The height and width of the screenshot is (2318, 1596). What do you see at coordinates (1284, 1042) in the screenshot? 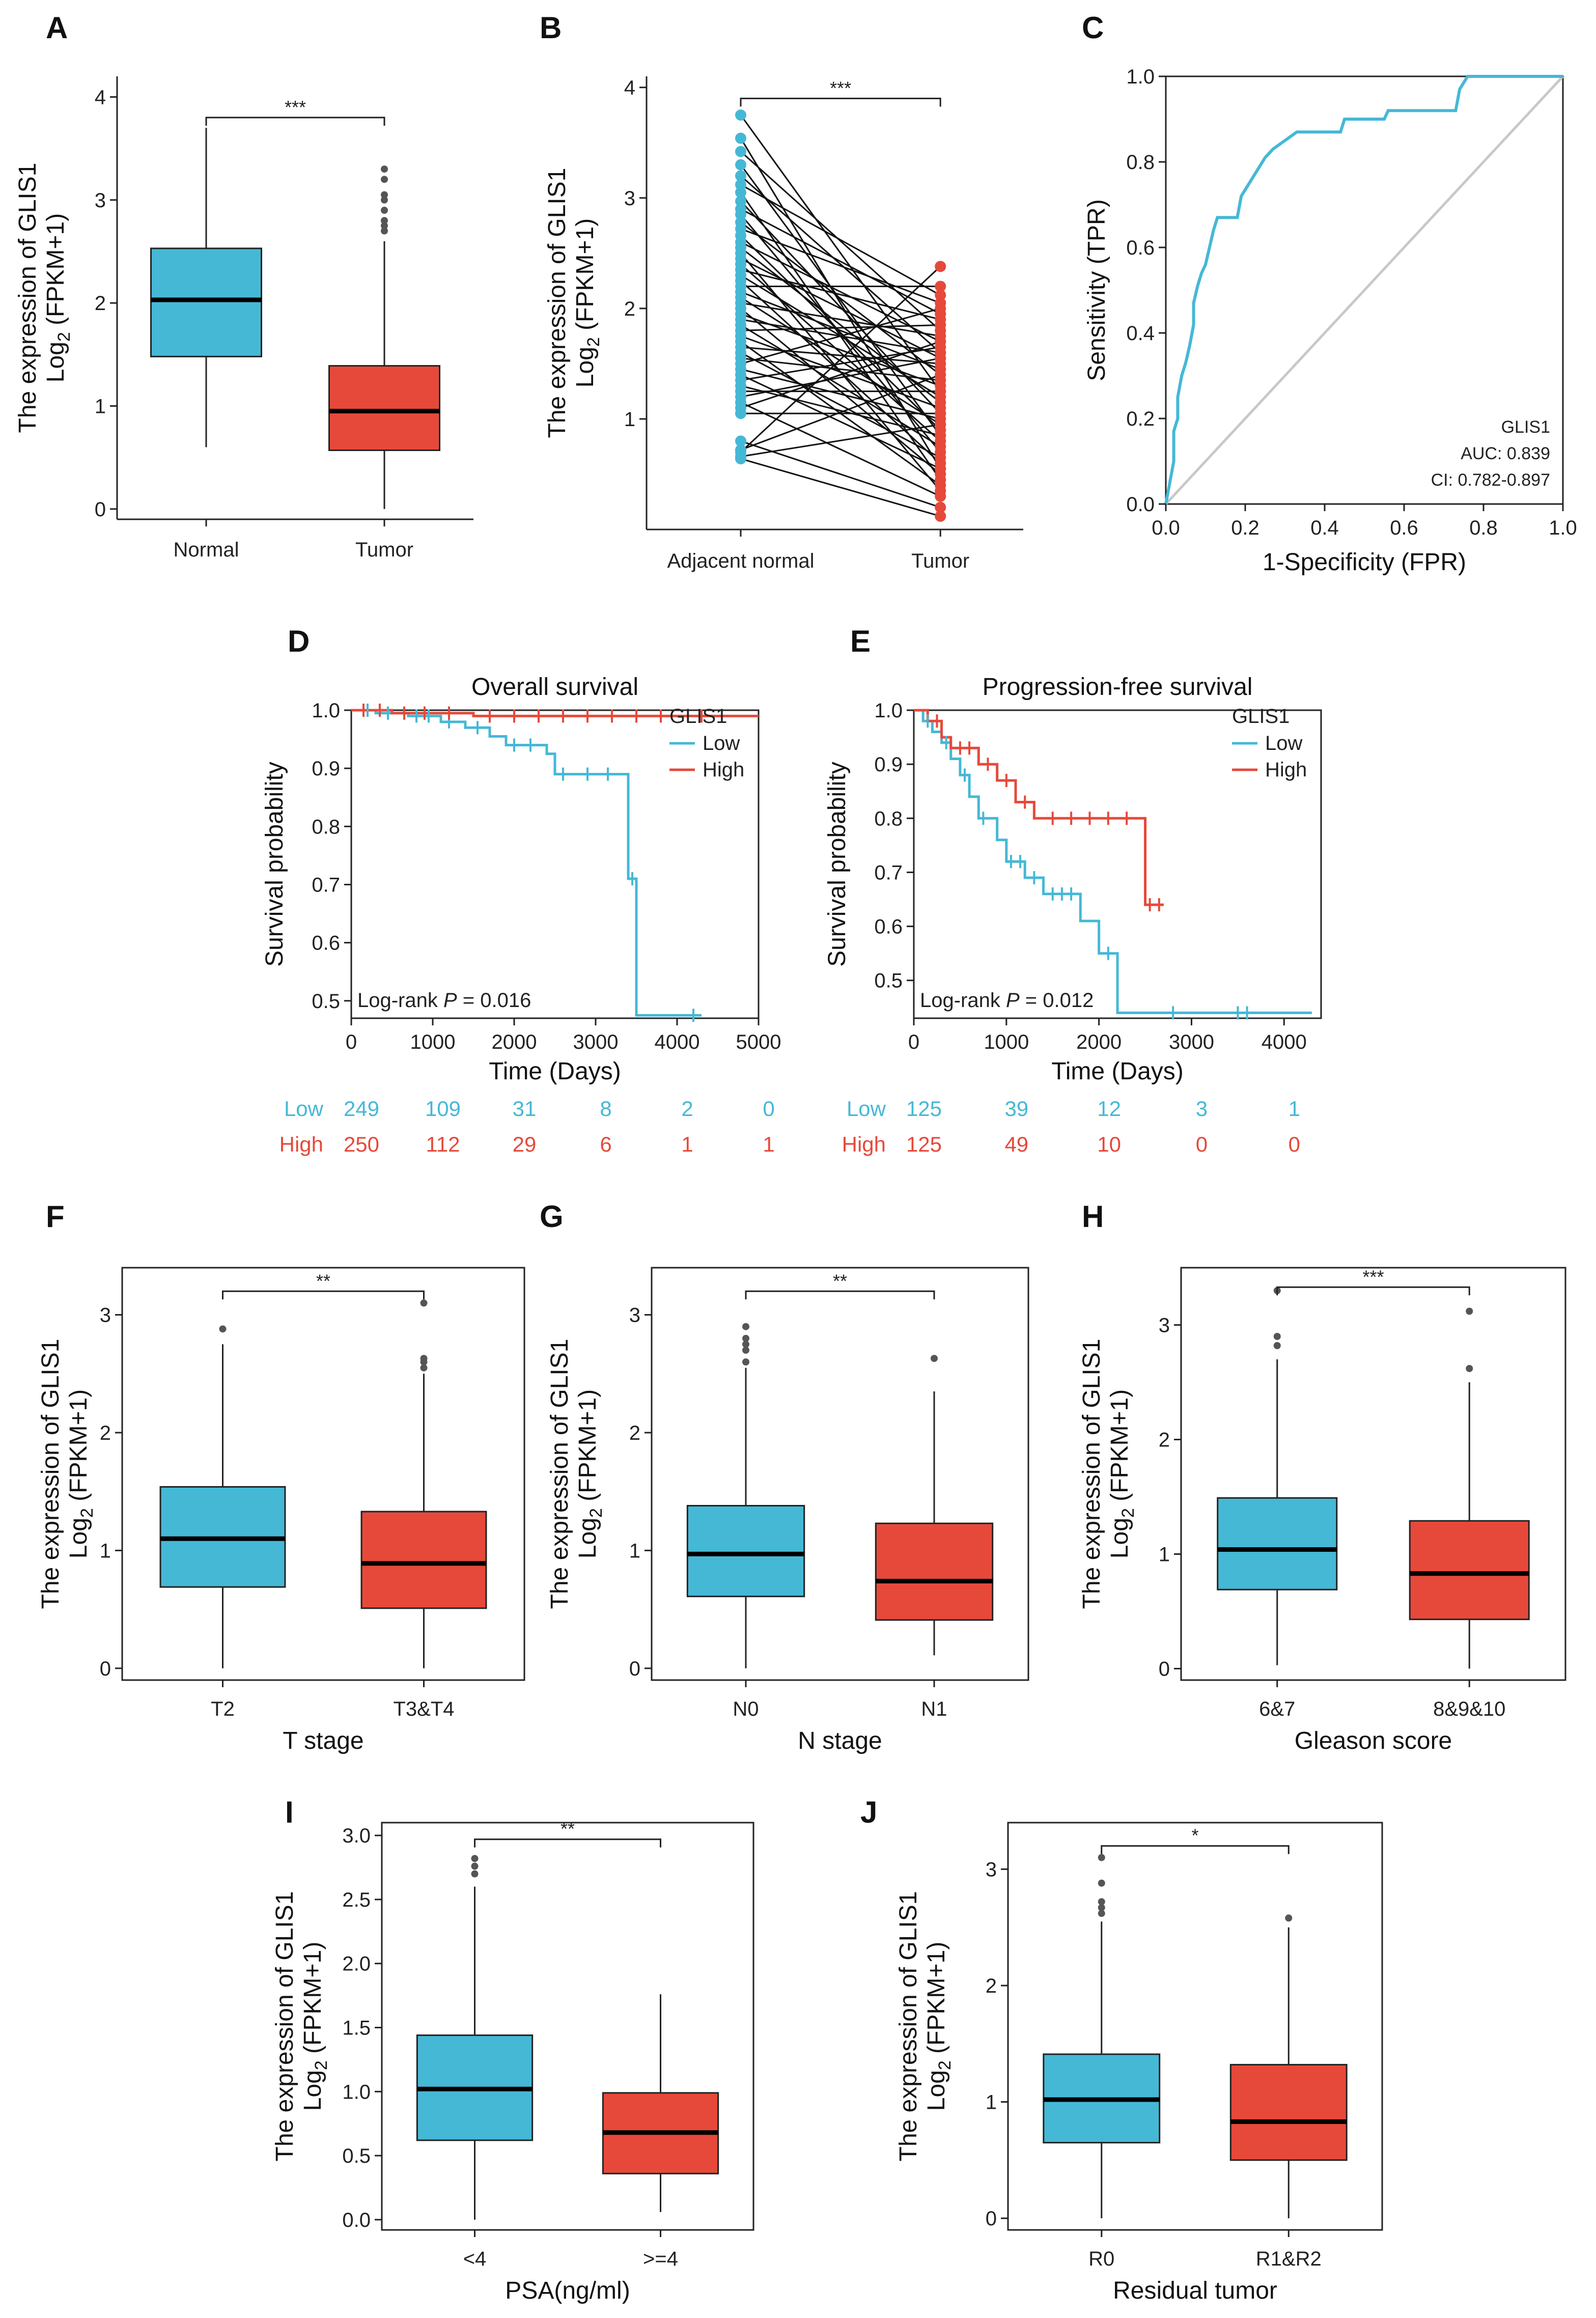
I see `x-tick-label: 4000` at bounding box center [1284, 1042].